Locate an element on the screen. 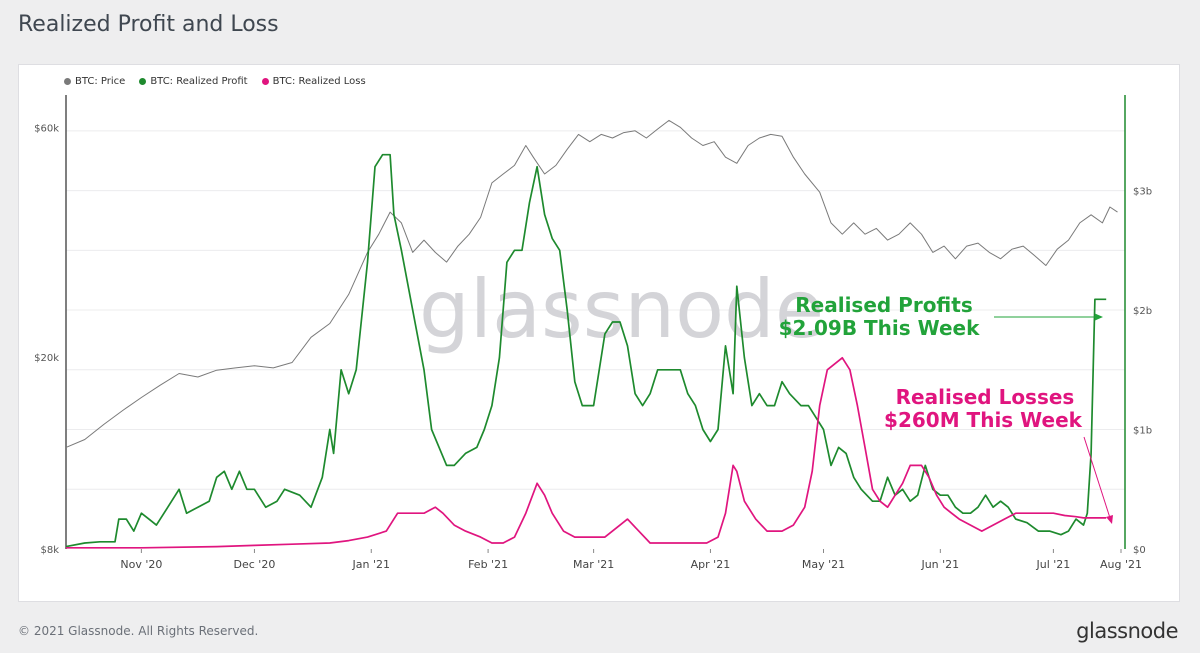 This screenshot has width=1200, height=653. x-tick-label: Nov '20 is located at coordinates (141, 564).